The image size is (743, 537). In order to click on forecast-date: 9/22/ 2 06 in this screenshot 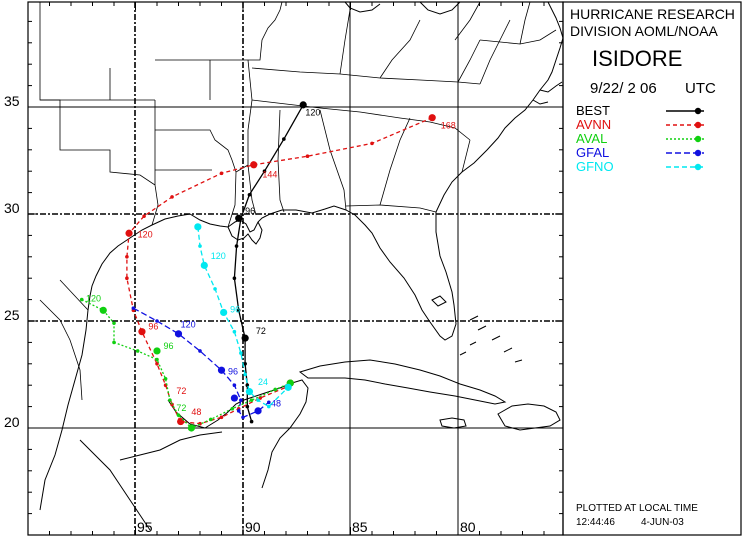, I will do `click(623, 88)`.